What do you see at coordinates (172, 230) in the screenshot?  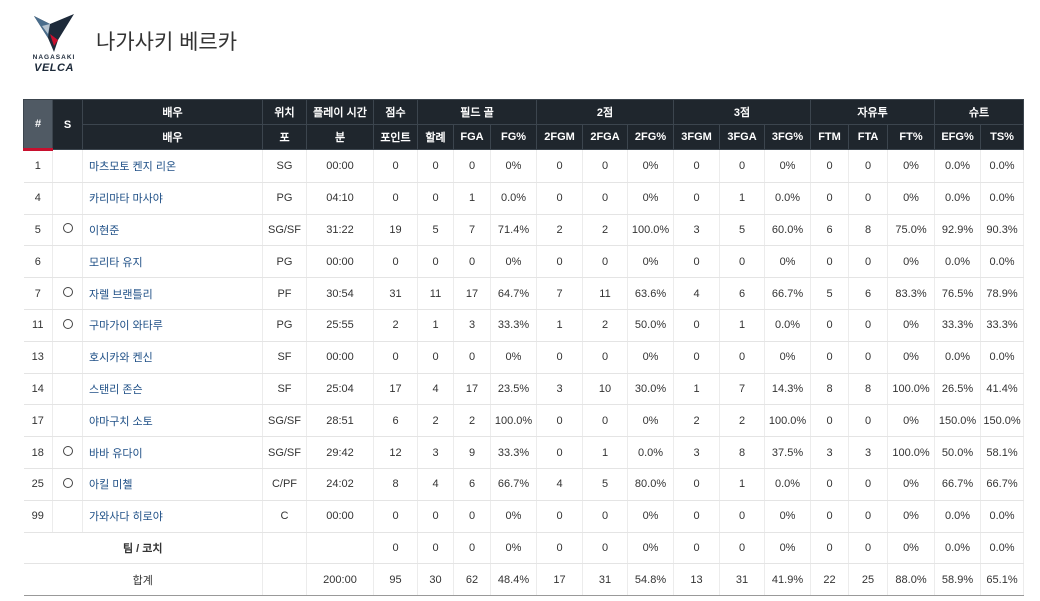 I see `player-name-link: 이현준` at bounding box center [172, 230].